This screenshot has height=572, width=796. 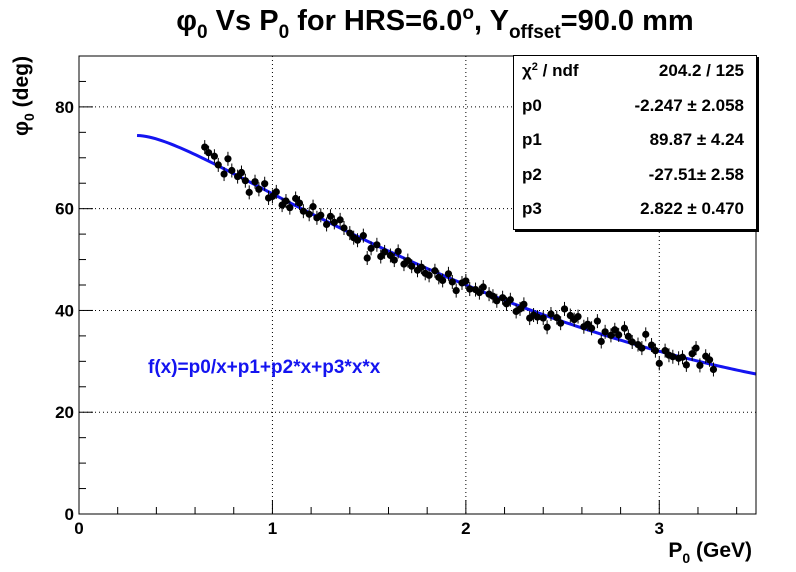 I want to click on y-axis-label: φ0 (deg), so click(x=23, y=96).